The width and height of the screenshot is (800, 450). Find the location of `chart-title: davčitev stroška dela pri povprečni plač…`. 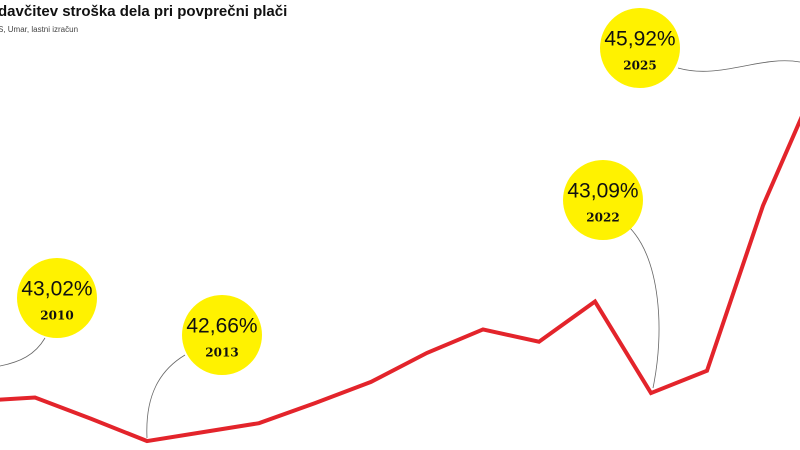

chart-title: davčitev stroška dela pri povprečni plač… is located at coordinates (143, 11).